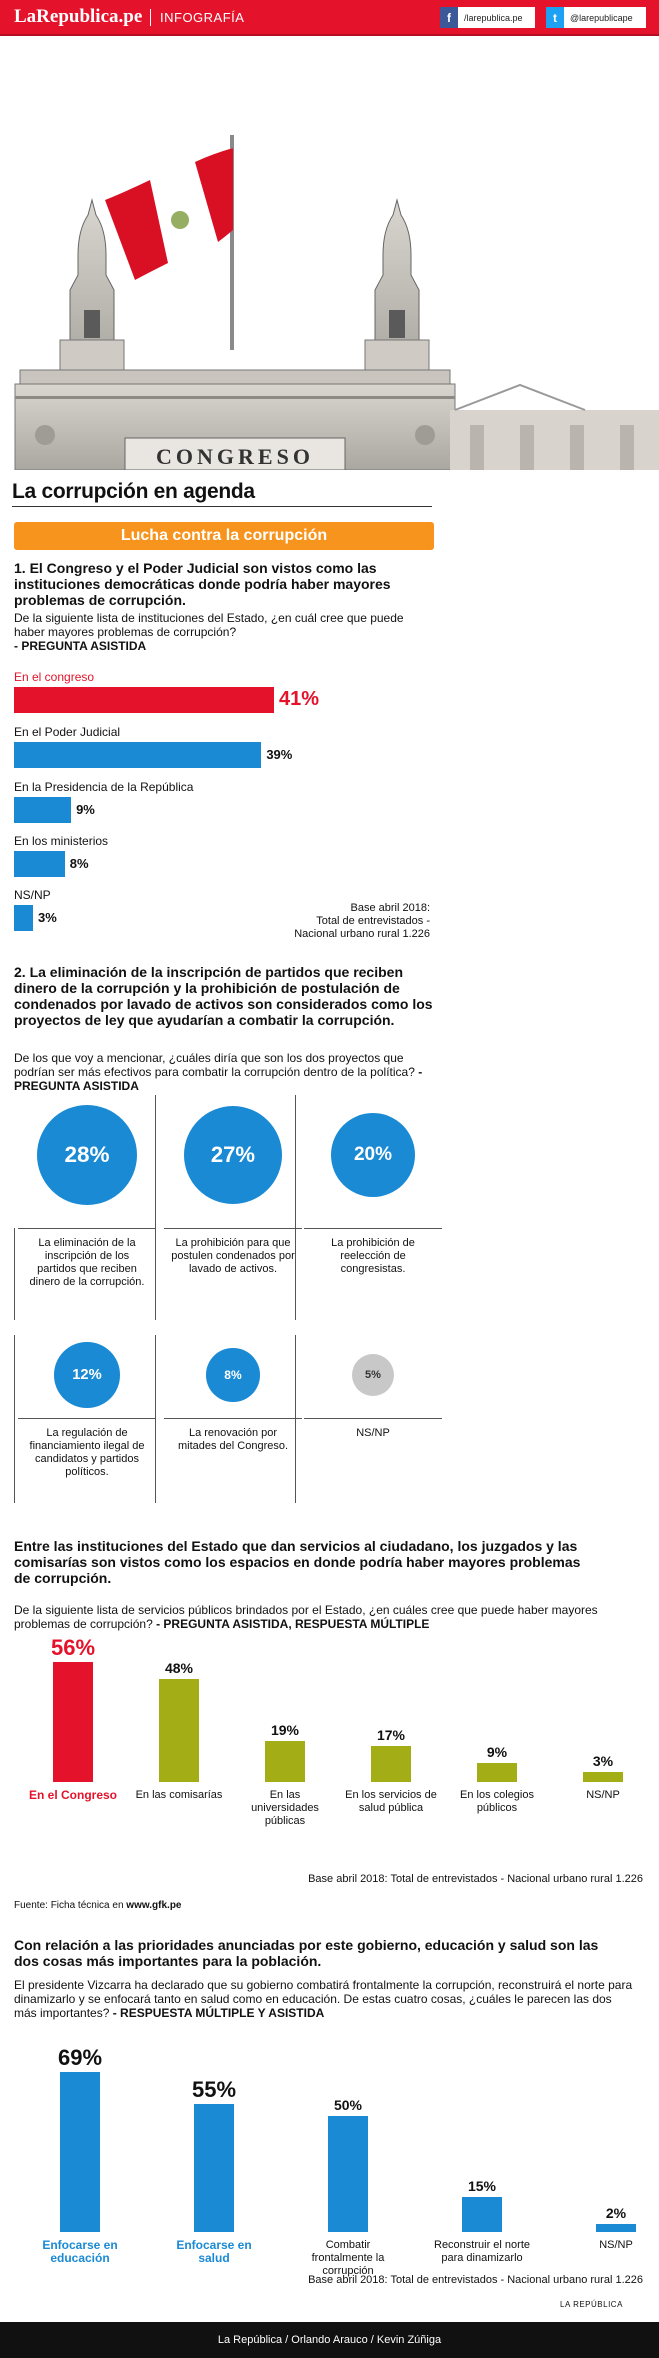 The image size is (659, 2358). What do you see at coordinates (73, 1647) in the screenshot?
I see `q3-value-label: 56%` at bounding box center [73, 1647].